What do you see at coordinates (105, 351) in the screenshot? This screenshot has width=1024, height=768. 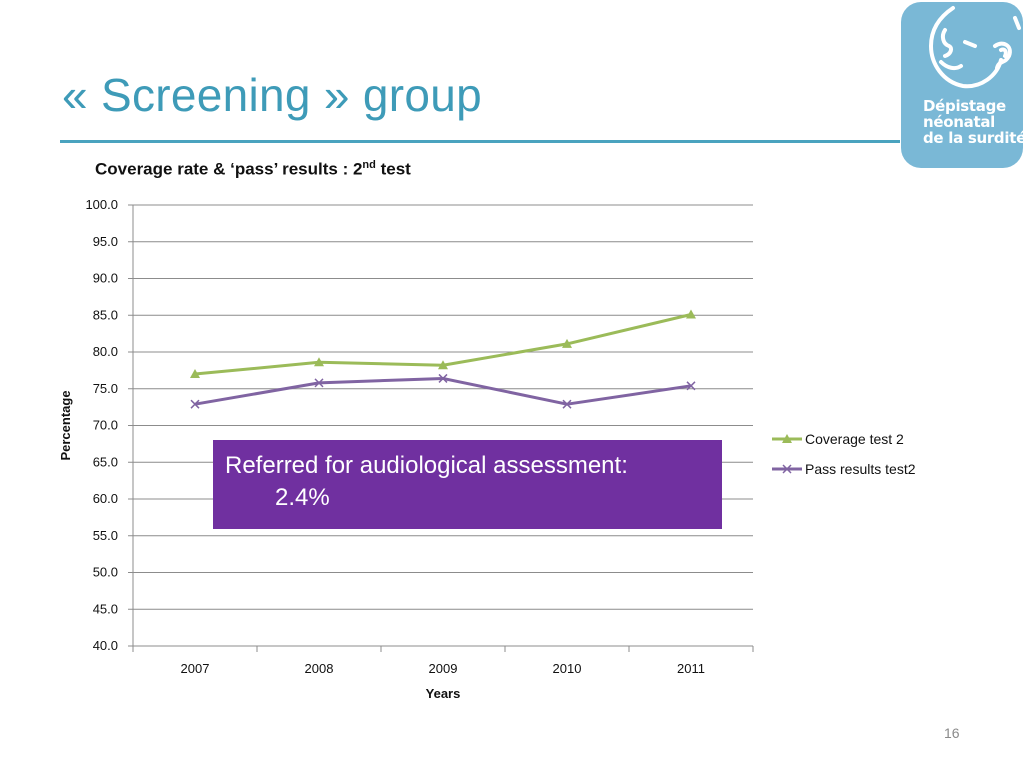 I see `y-tick-label: 80.0` at bounding box center [105, 351].